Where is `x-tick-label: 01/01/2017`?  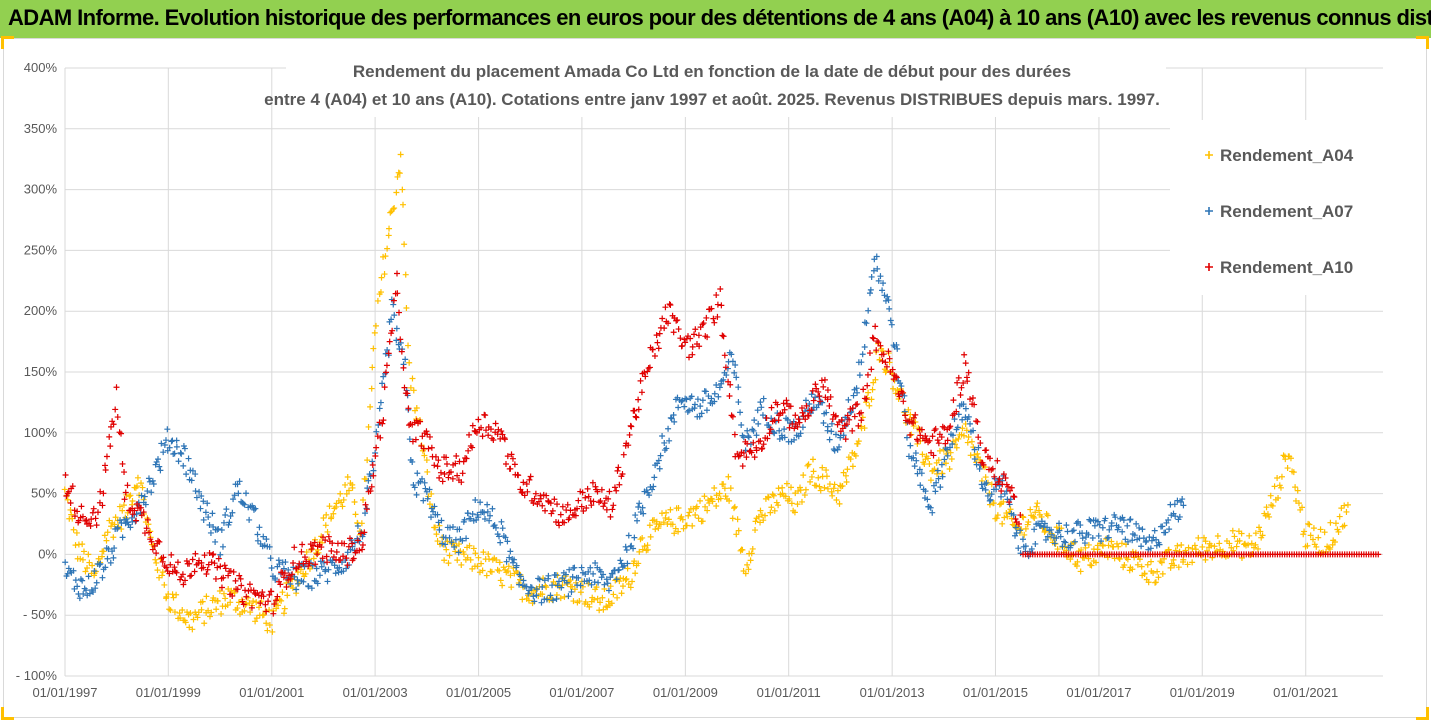 x-tick-label: 01/01/2017 is located at coordinates (1098, 692).